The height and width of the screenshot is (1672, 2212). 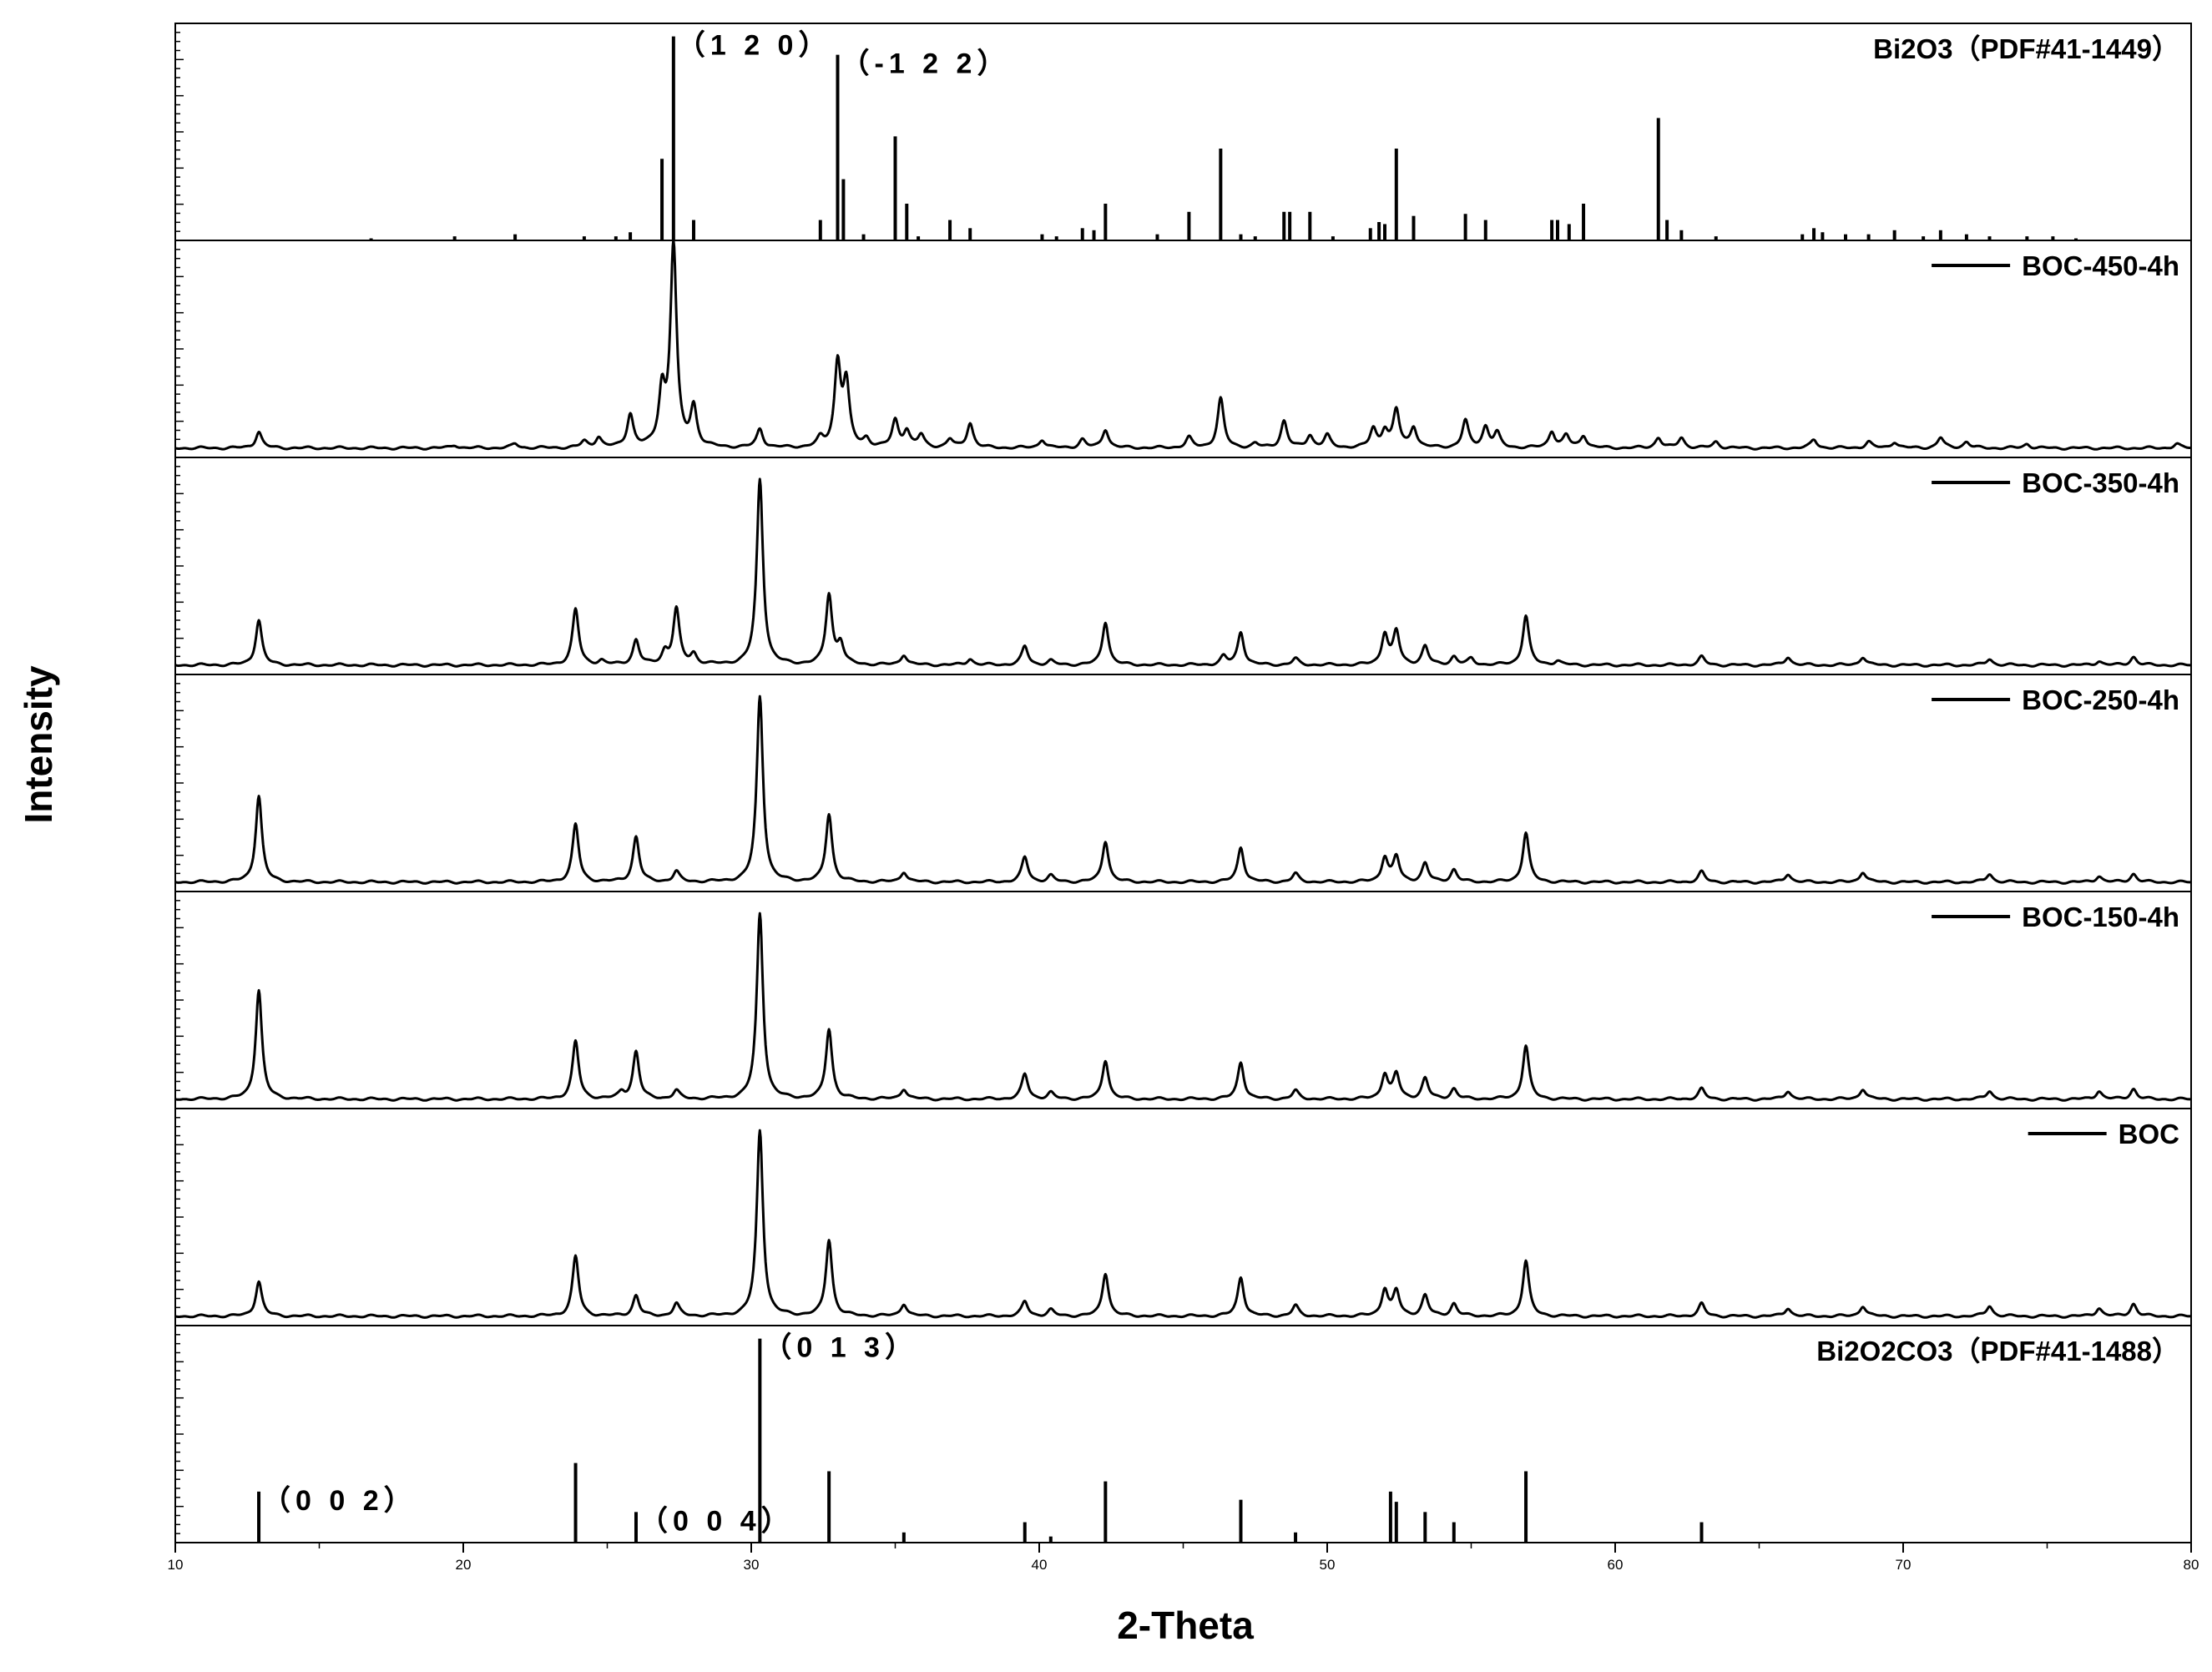 I want to click on x-tick-label: 60, so click(x=1616, y=1565).